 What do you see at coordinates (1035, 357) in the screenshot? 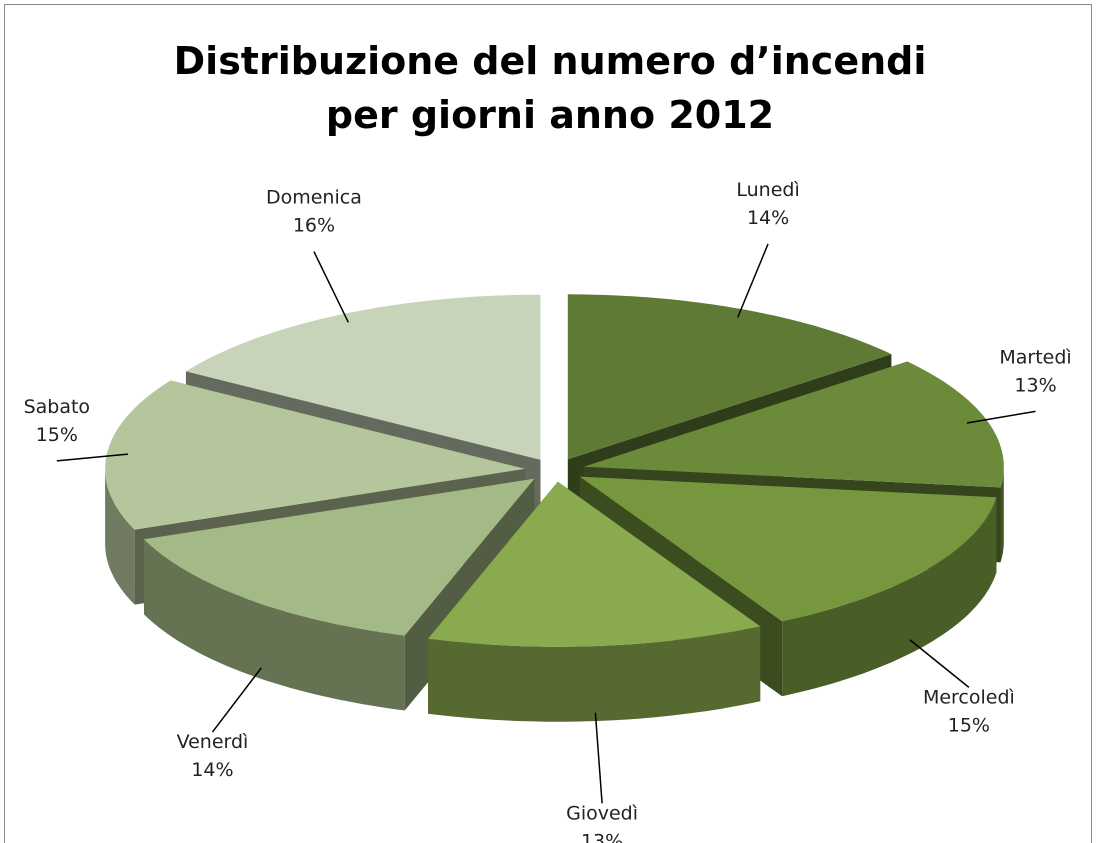
I see `category-label: Martedì` at bounding box center [1035, 357].